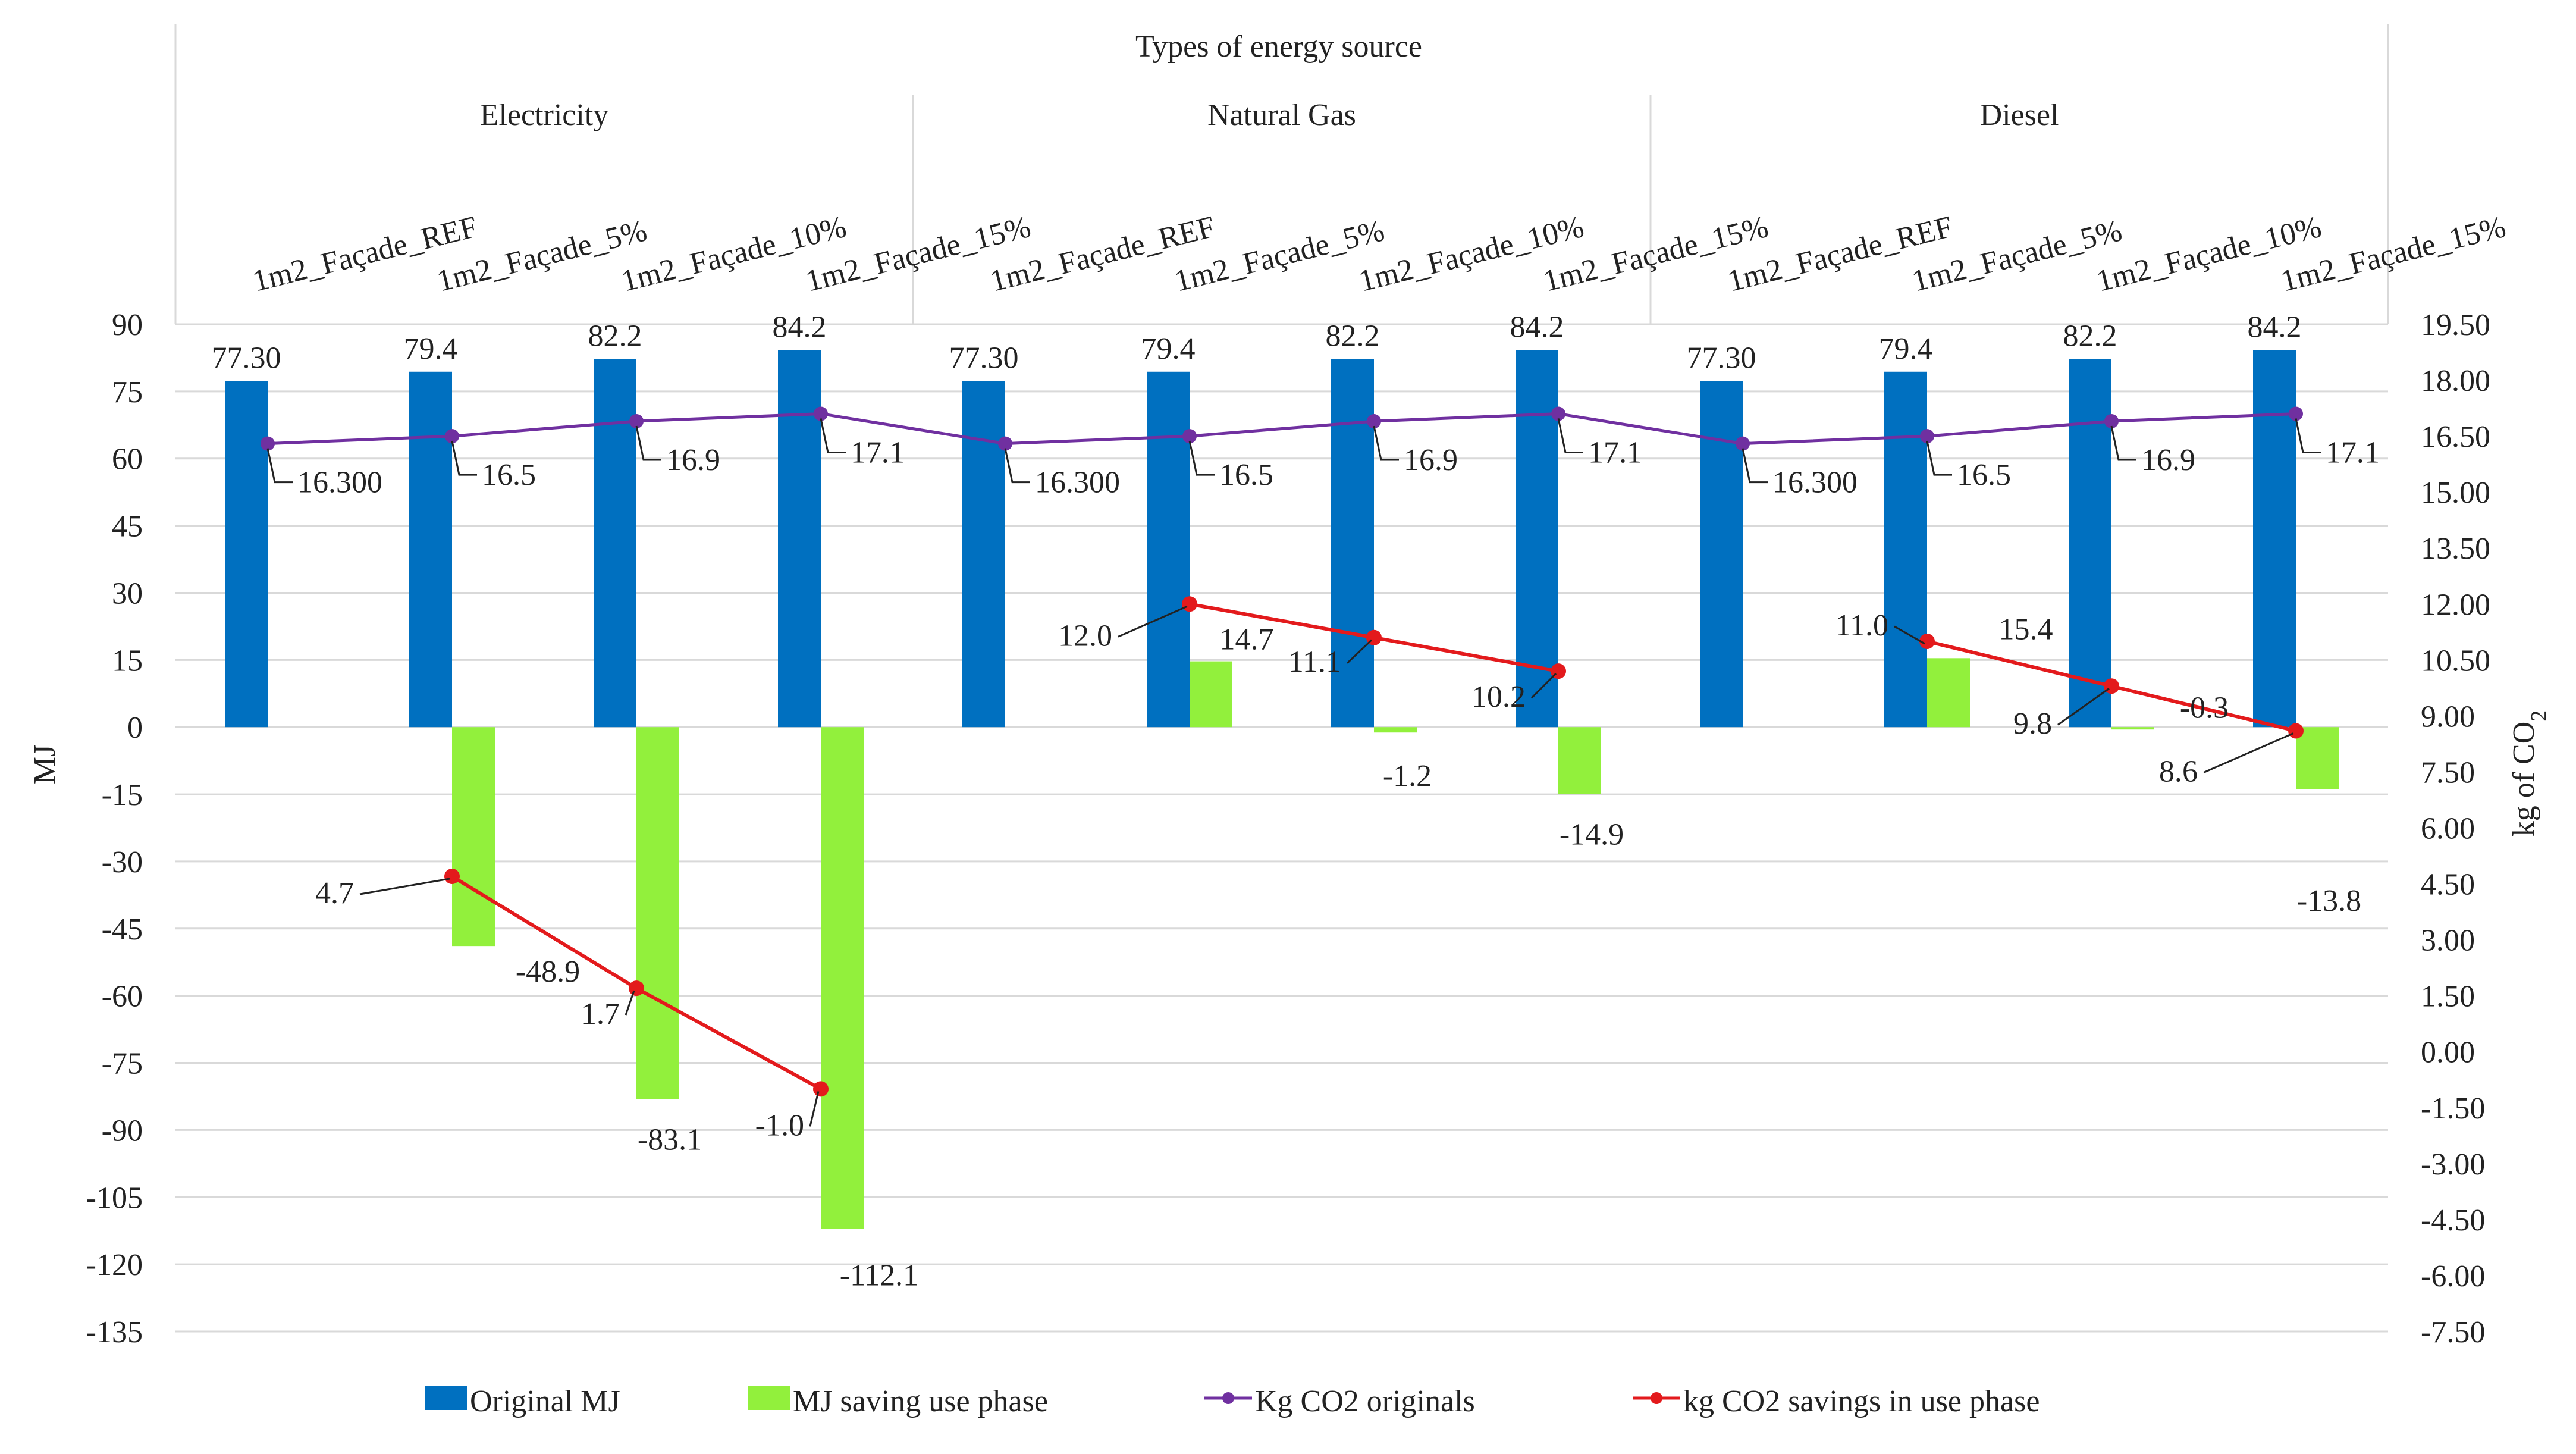 The image size is (2576, 1454). Describe the element at coordinates (2455, 493) in the screenshot. I see `y2-tick-label: 15.00` at that location.